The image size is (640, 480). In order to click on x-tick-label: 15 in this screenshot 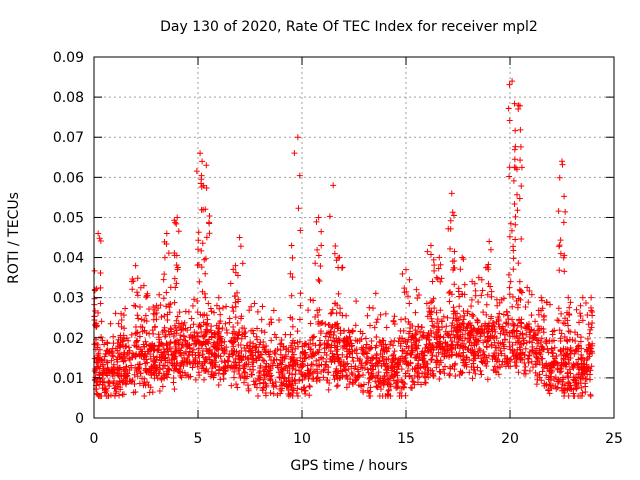, I will do `click(406, 439)`.